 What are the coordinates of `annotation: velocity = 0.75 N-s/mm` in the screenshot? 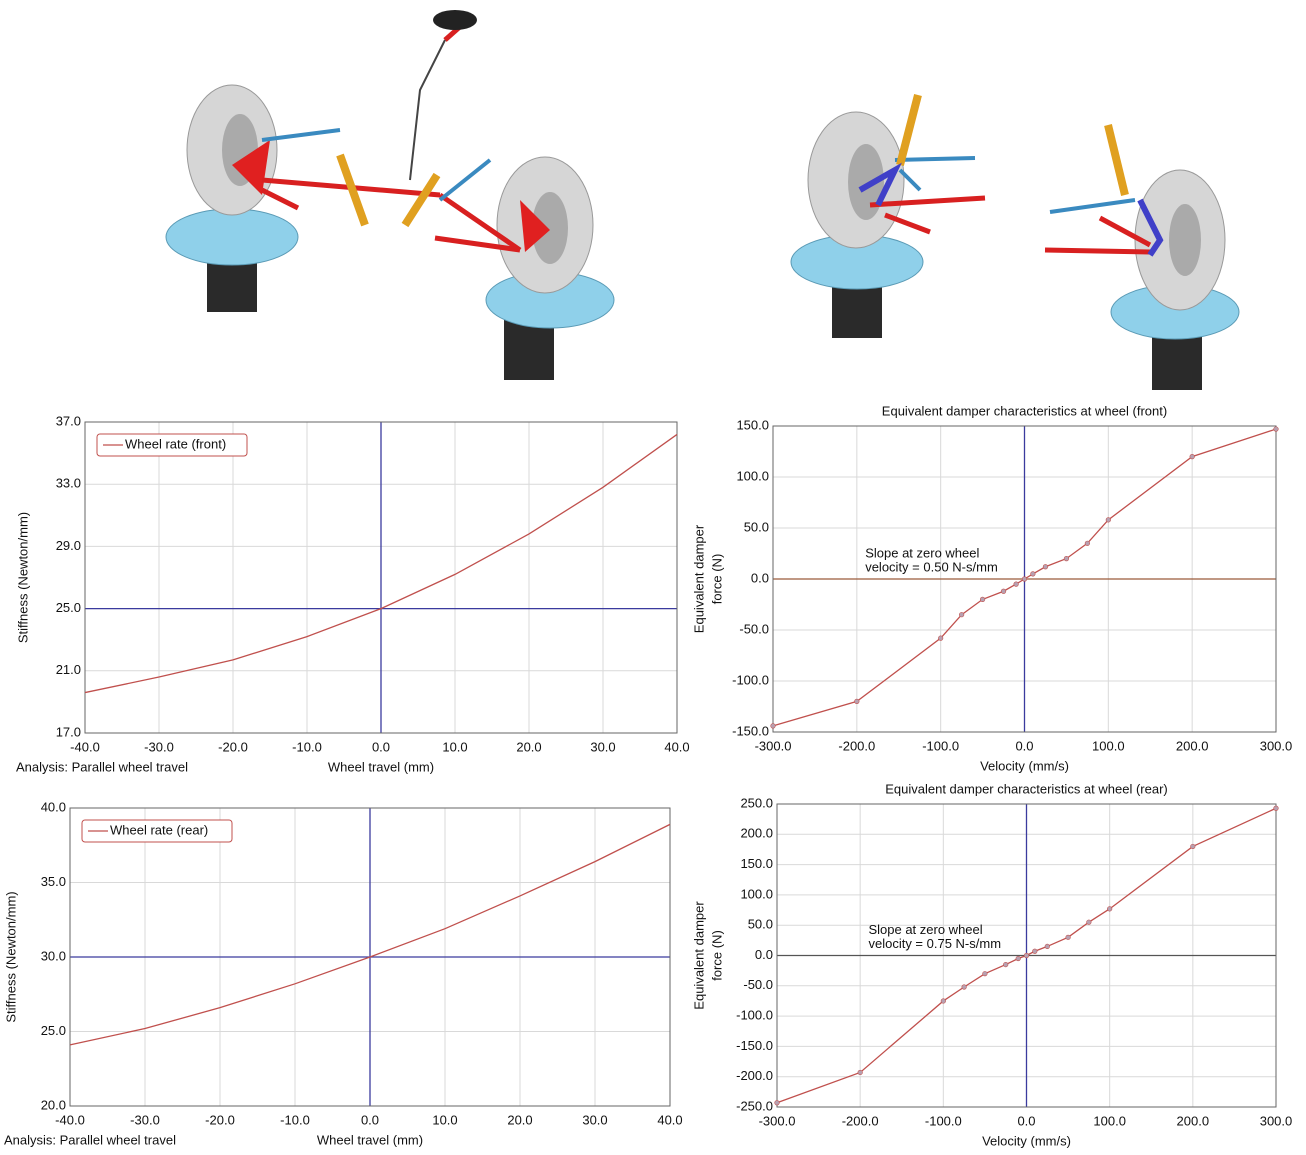 It's located at (934, 943).